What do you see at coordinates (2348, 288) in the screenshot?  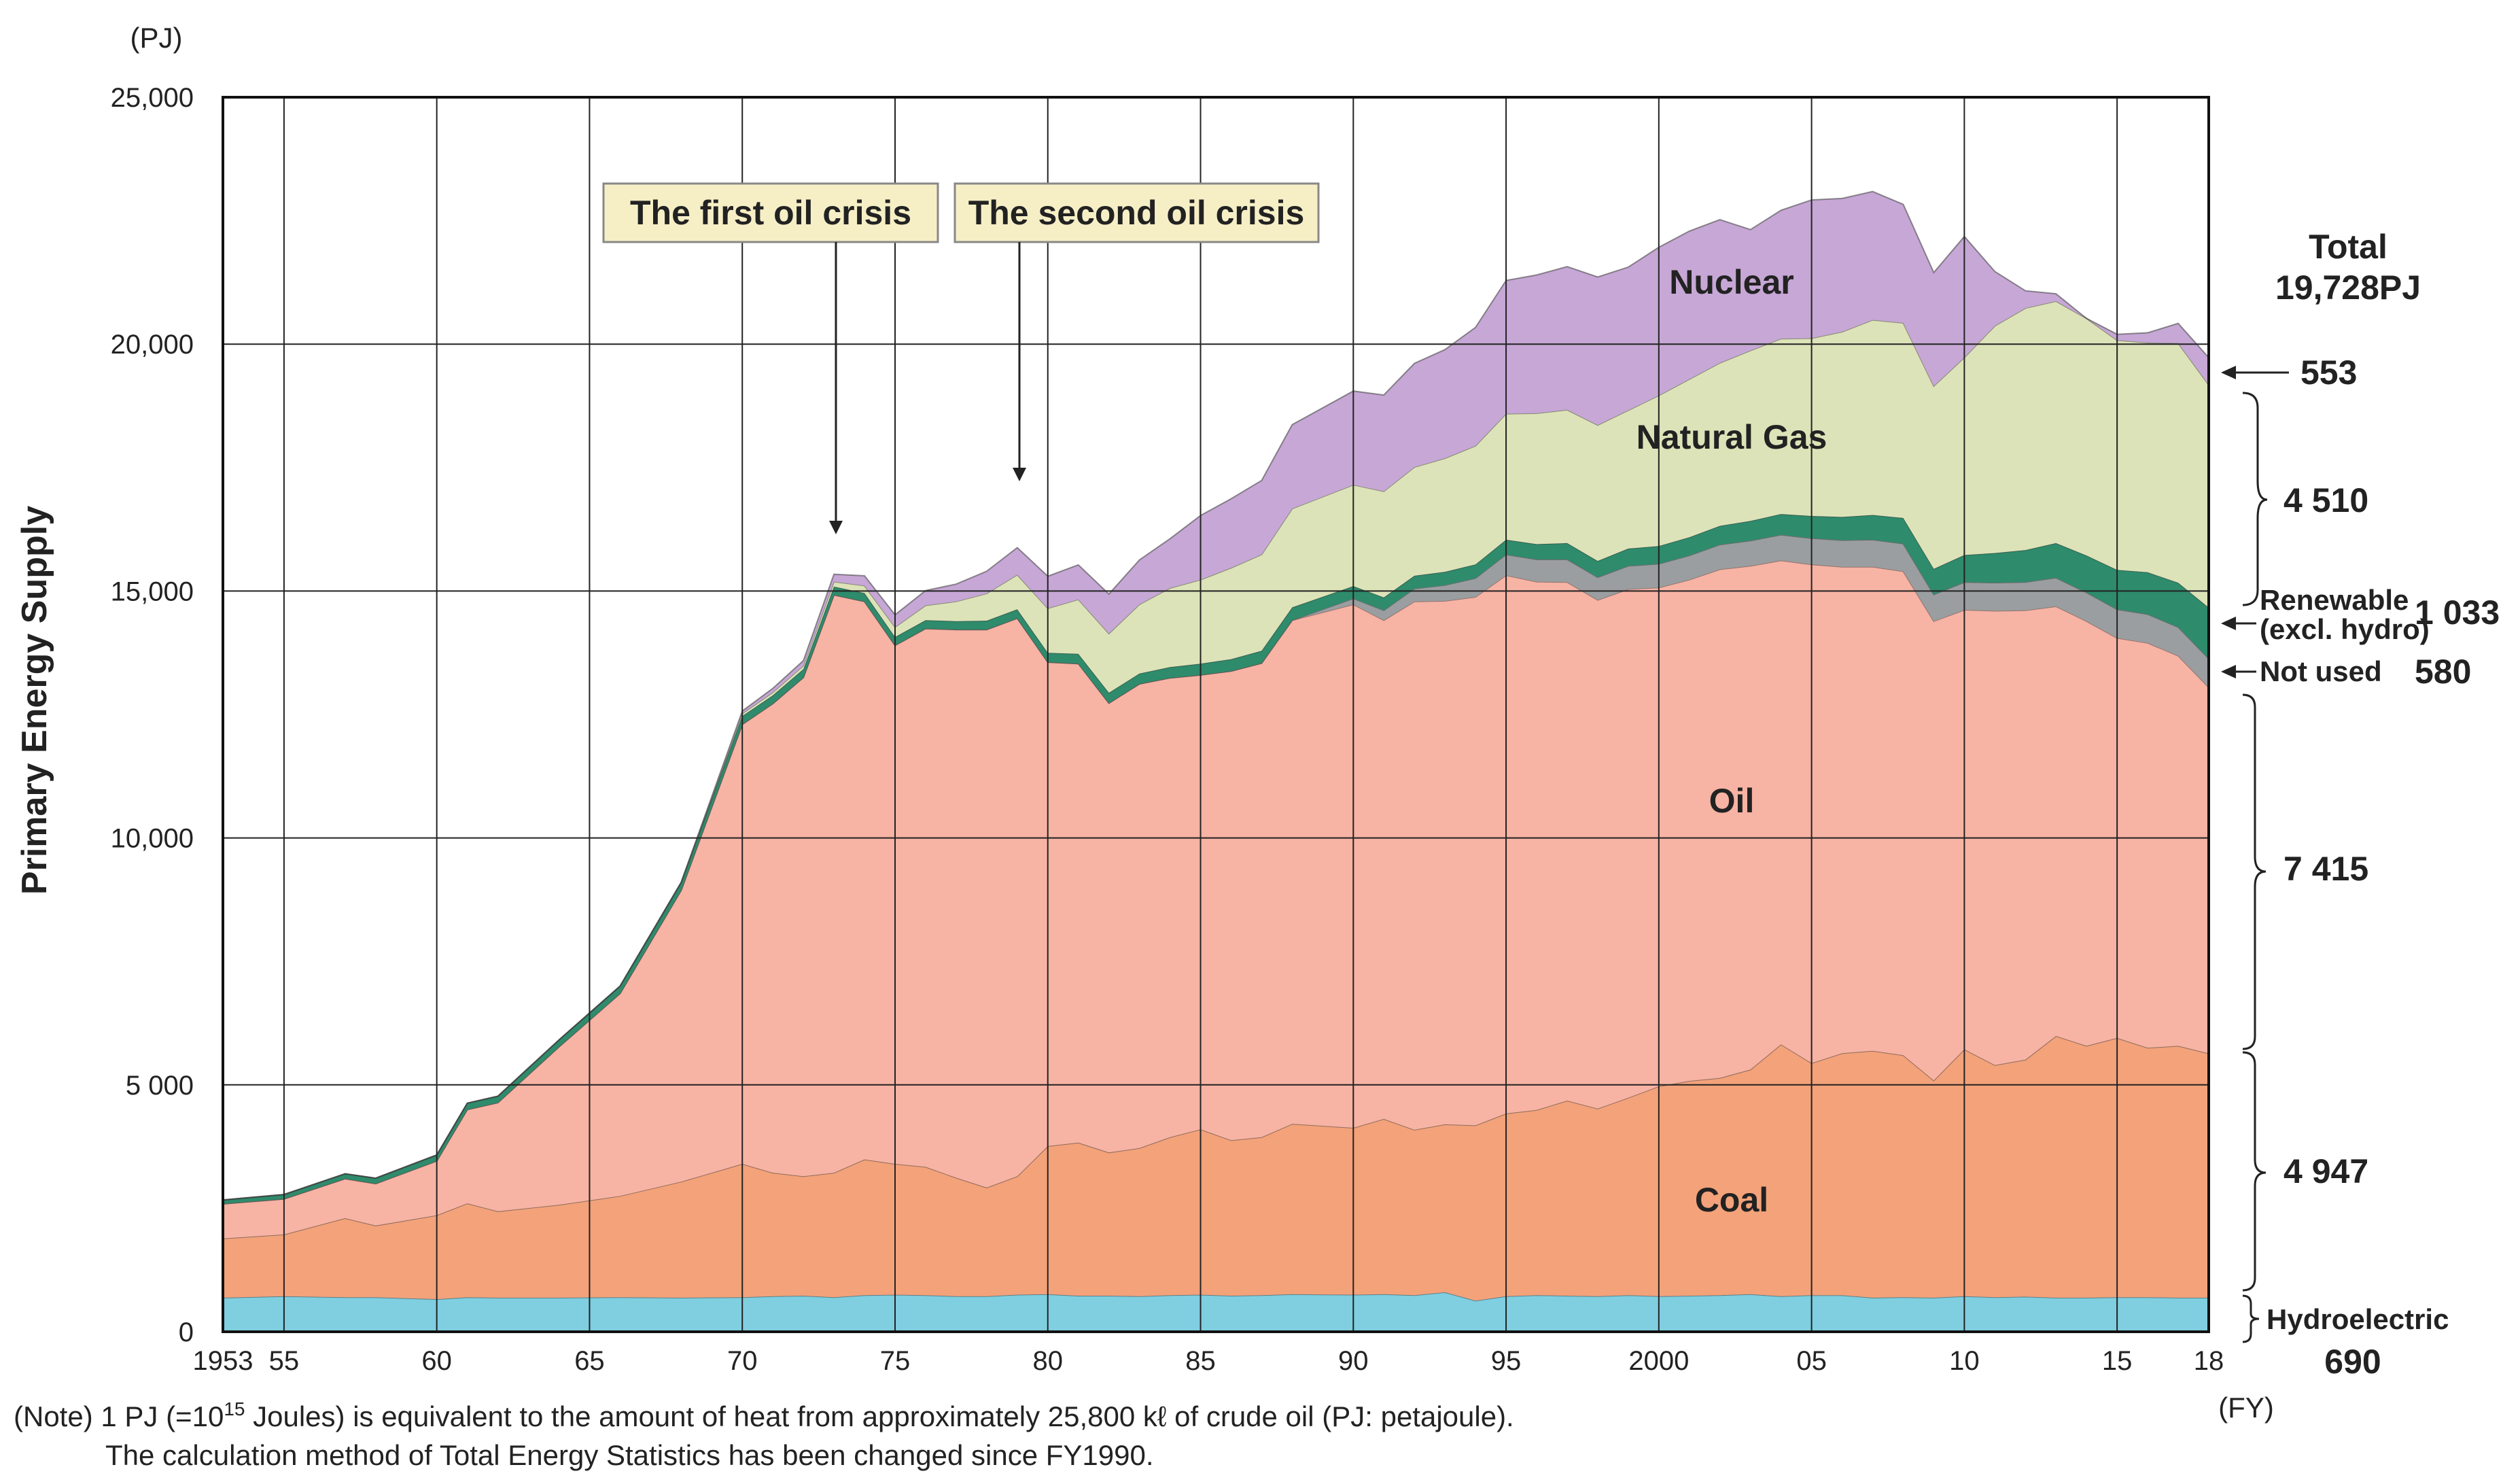 I see `total-value: 19,728PJ` at bounding box center [2348, 288].